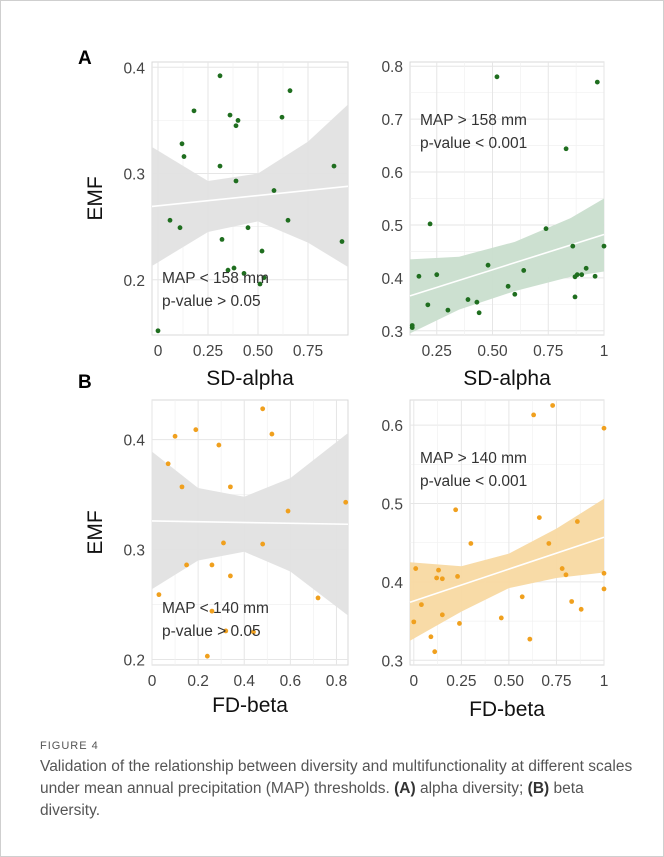  What do you see at coordinates (337, 681) in the screenshot?
I see `plot-3-xtick-label: 0.8` at bounding box center [337, 681].